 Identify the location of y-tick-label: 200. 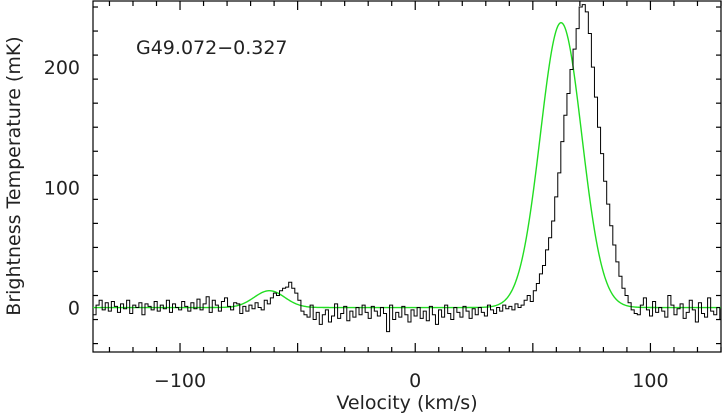
(62, 68).